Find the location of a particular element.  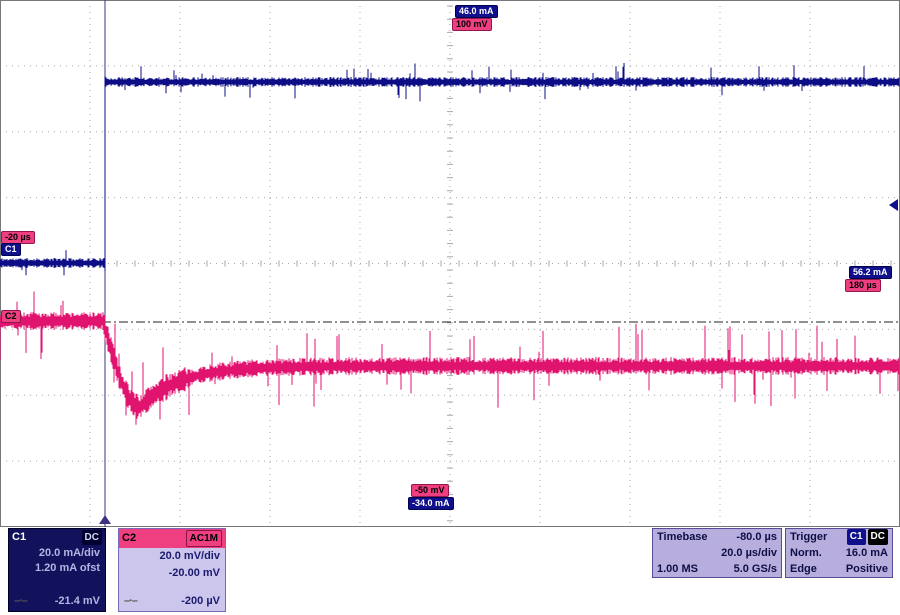

timebase-row1: Timebase -80.0 µs is located at coordinates (717, 537).